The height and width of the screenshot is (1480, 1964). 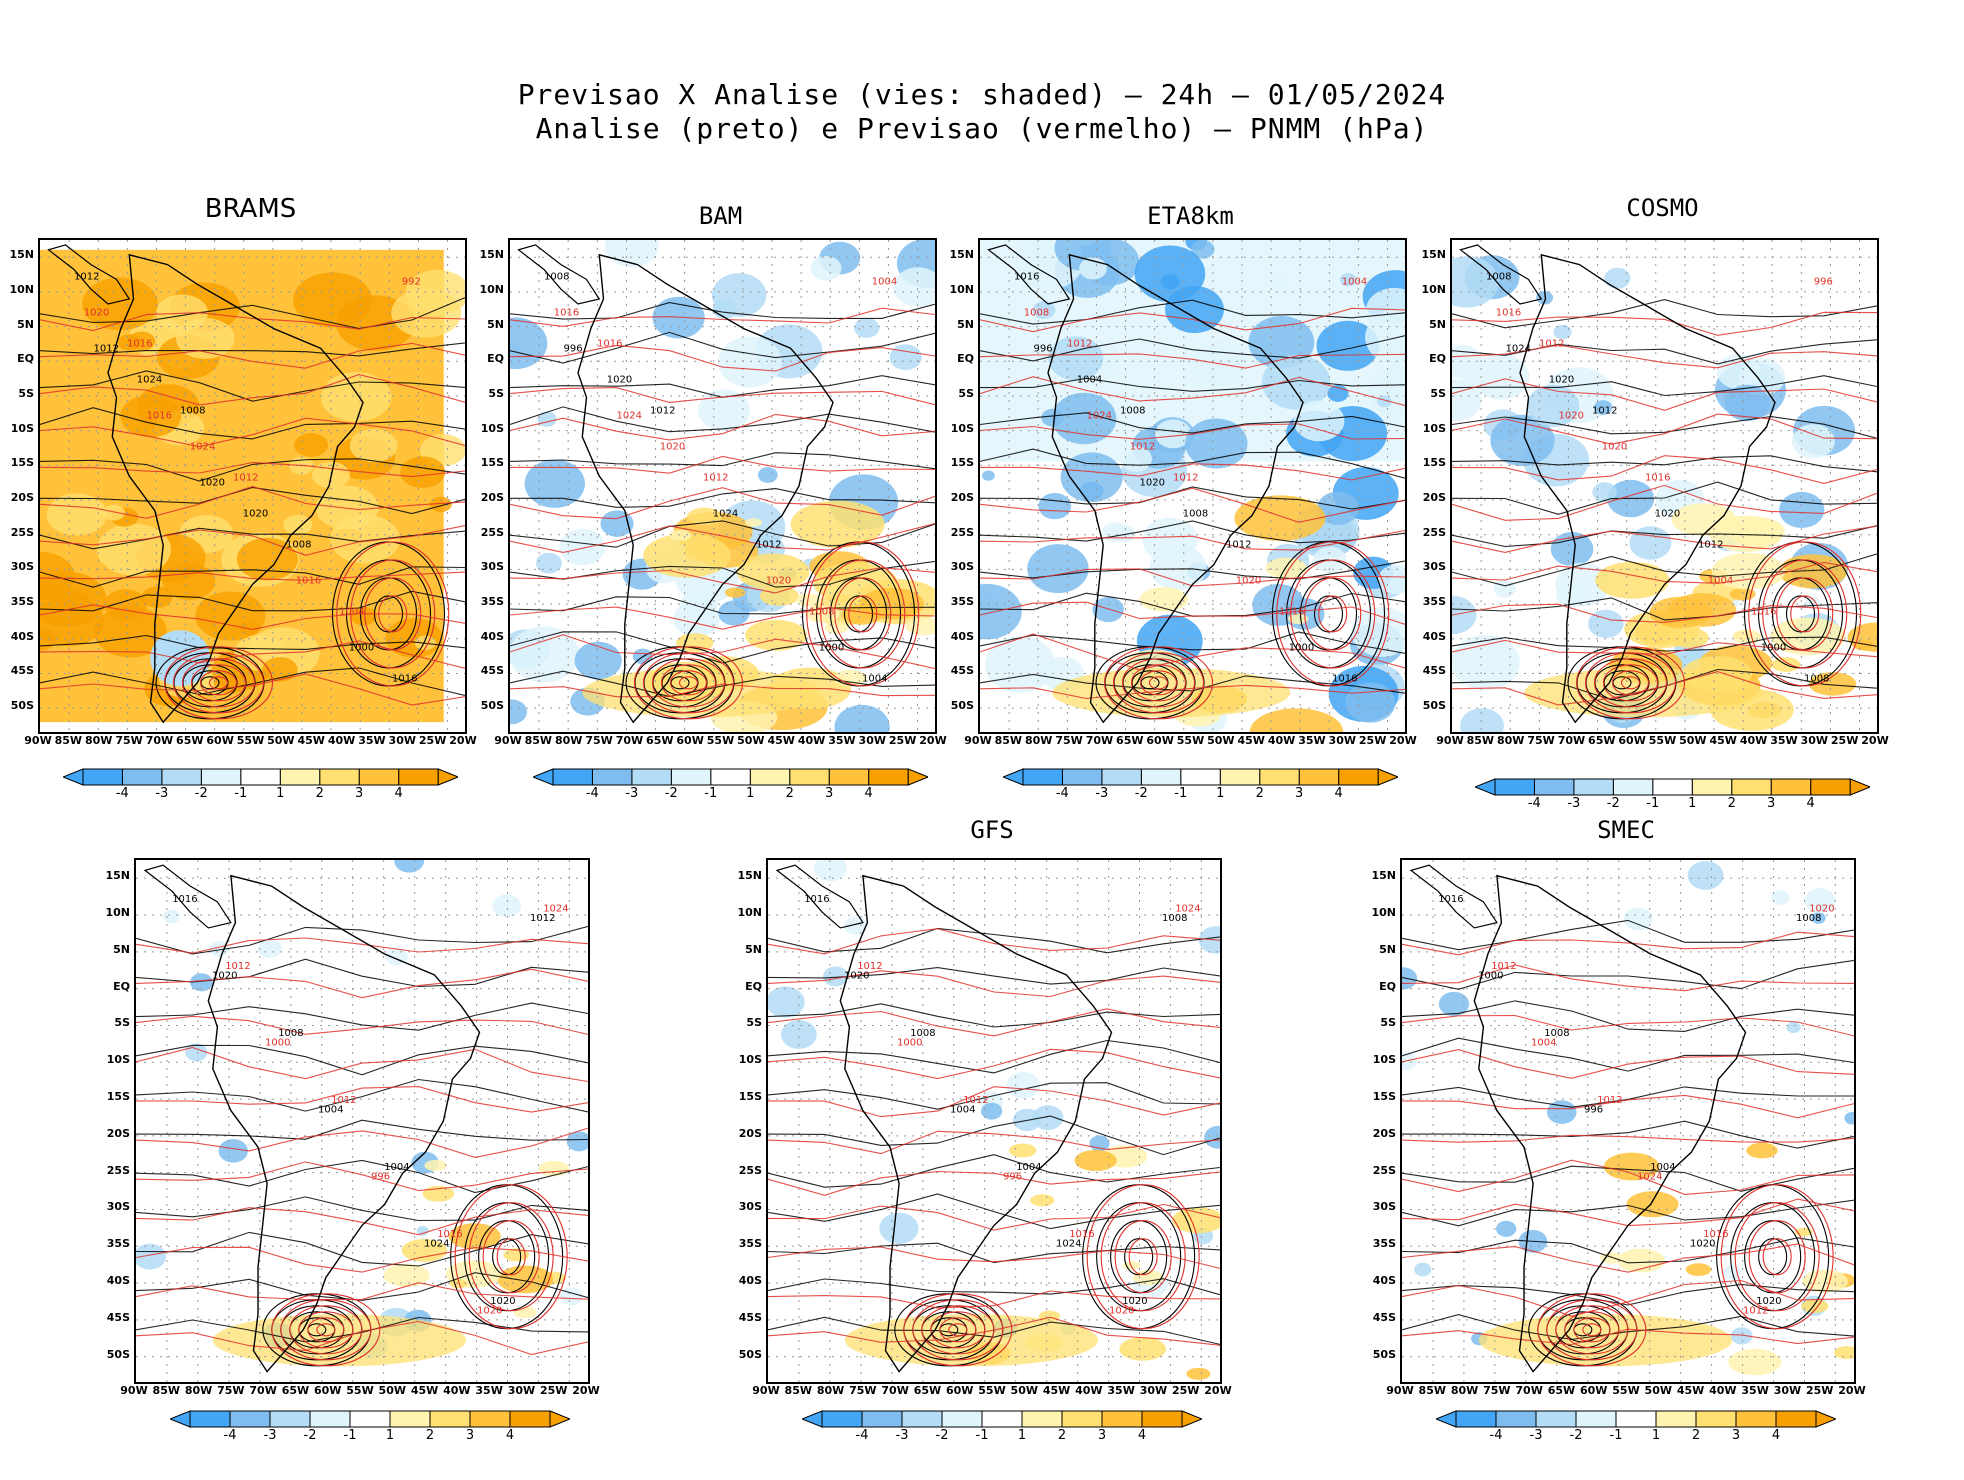 What do you see at coordinates (121, 949) in the screenshot?
I see `lat-tick-label: 5N` at bounding box center [121, 949].